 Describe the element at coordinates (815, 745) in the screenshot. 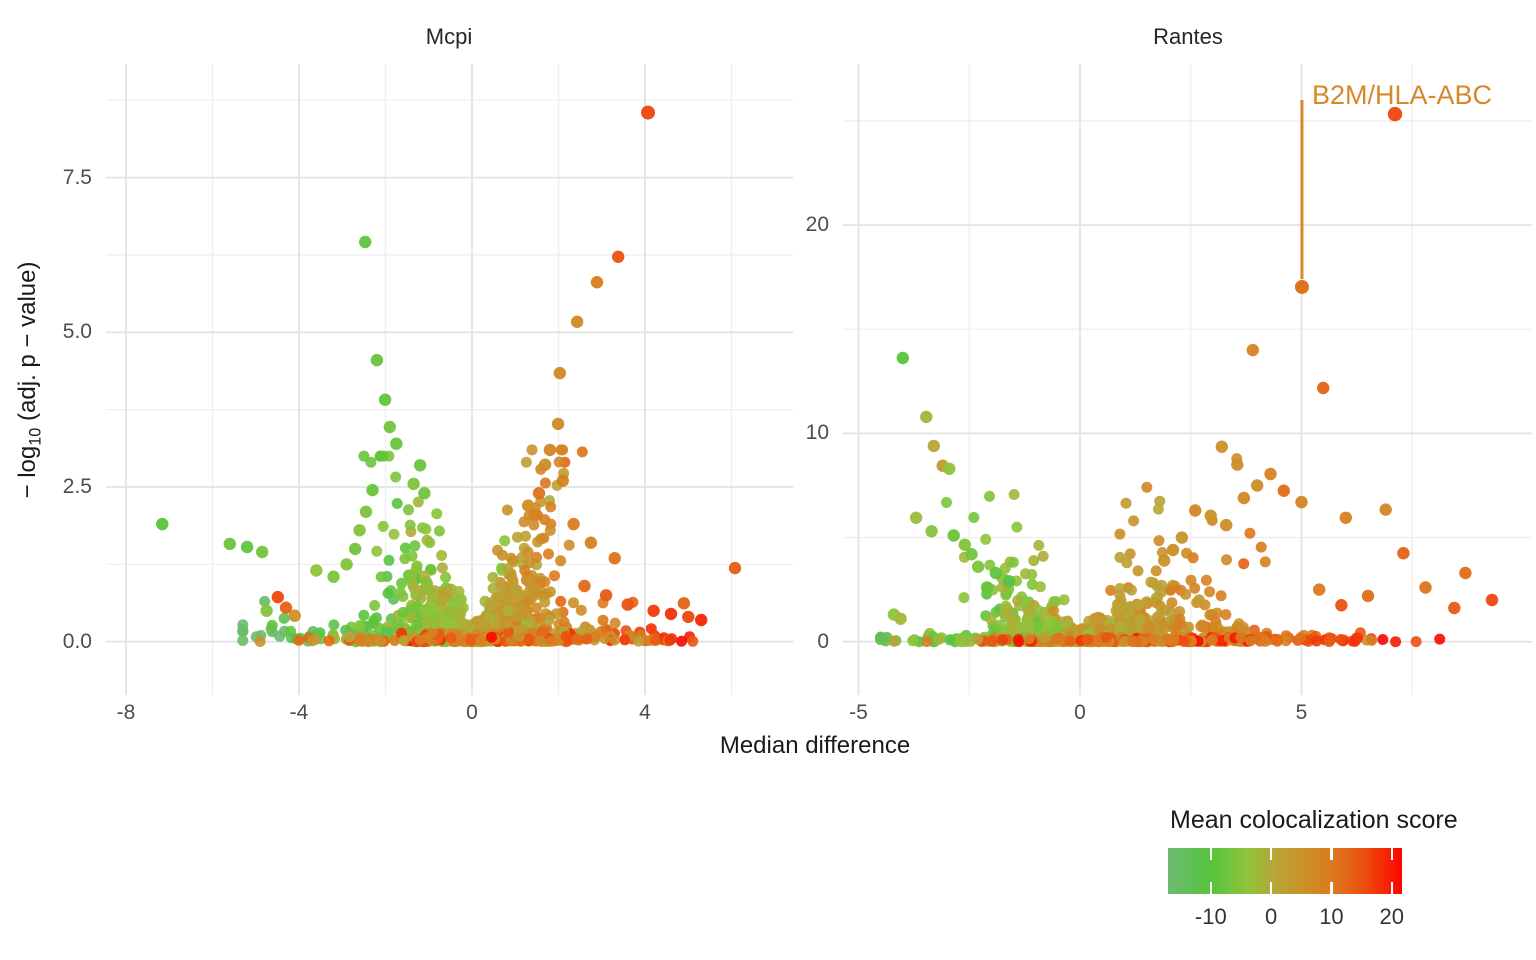

I see `x-axis-title: Median difference` at that location.